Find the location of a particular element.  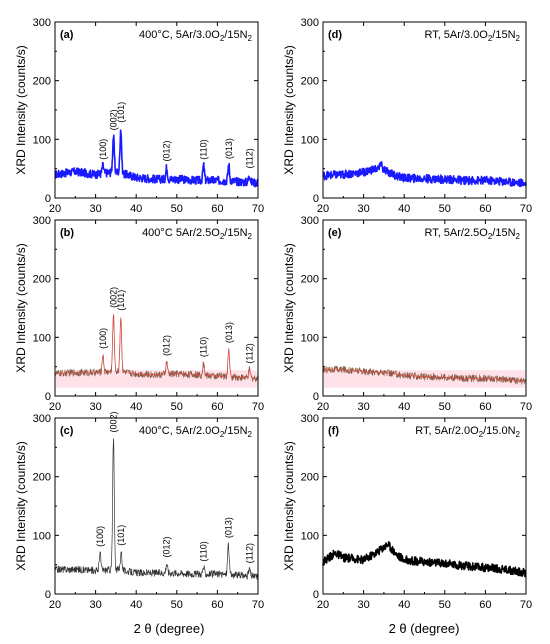

panel-label: (b) is located at coordinates (67, 233).